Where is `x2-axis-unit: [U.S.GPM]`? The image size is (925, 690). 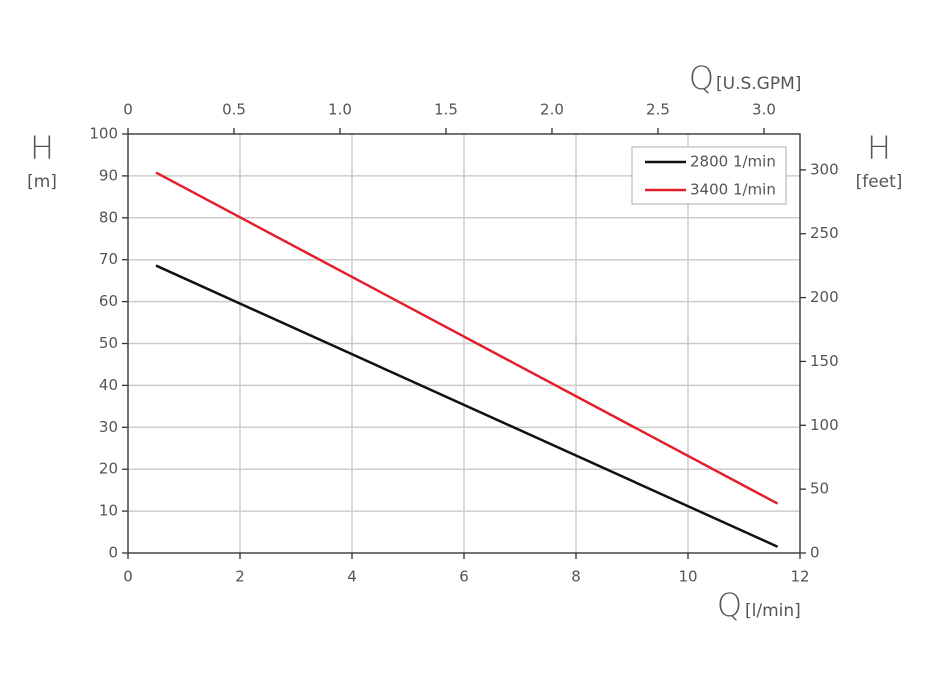 x2-axis-unit: [U.S.GPM] is located at coordinates (758, 84).